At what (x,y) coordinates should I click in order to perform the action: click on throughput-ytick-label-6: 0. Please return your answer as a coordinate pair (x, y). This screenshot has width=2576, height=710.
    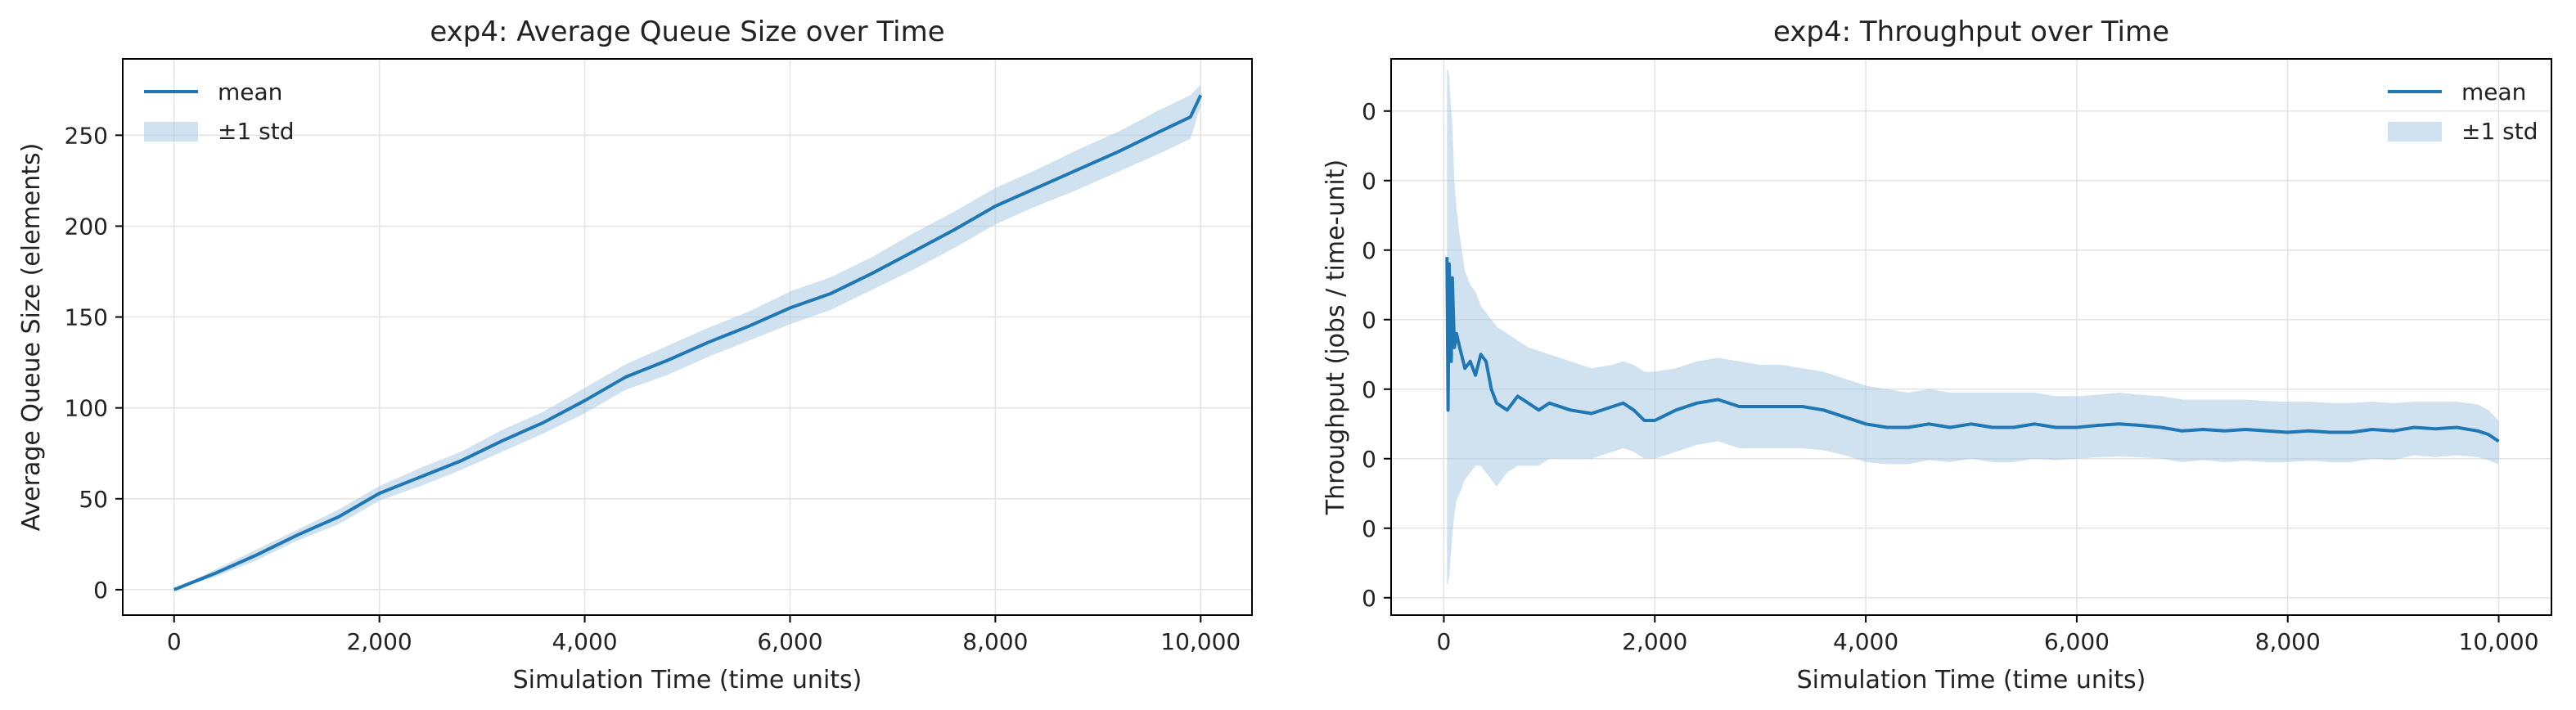
    Looking at the image, I should click on (1369, 181).